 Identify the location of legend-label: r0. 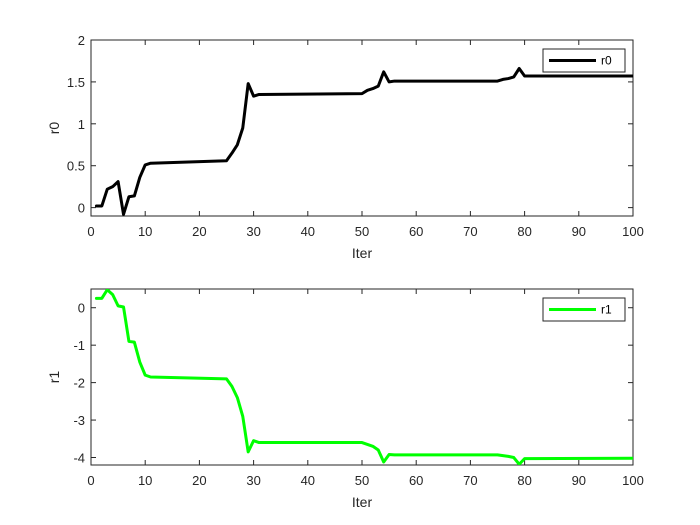
(606, 61).